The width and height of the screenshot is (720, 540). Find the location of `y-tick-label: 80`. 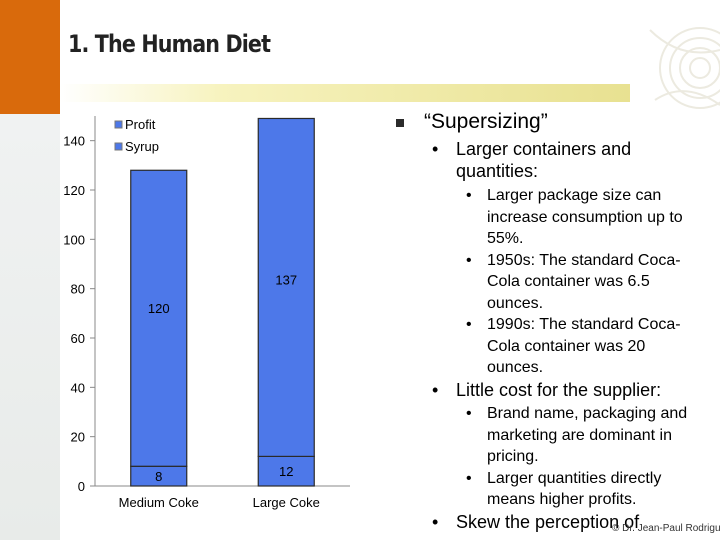

y-tick-label: 80 is located at coordinates (78, 289).